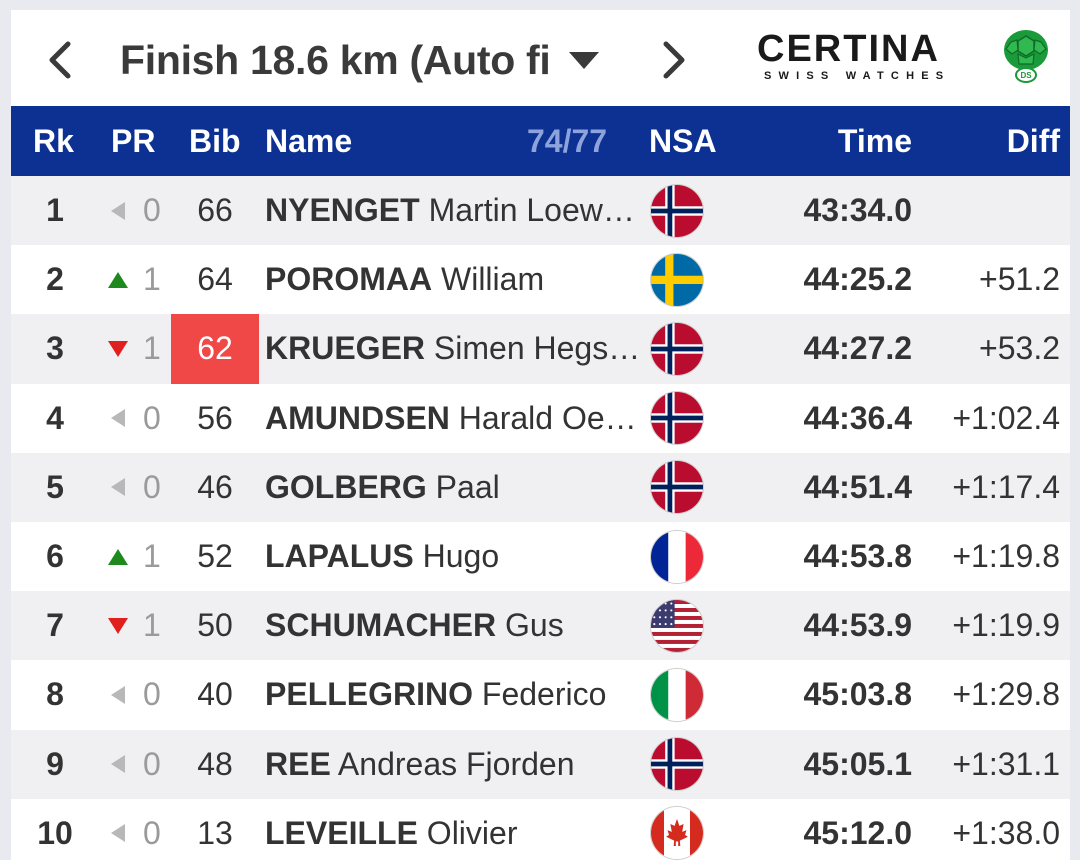 The image size is (1080, 860). I want to click on diff-cell: +1:29.8, so click(1006, 694).